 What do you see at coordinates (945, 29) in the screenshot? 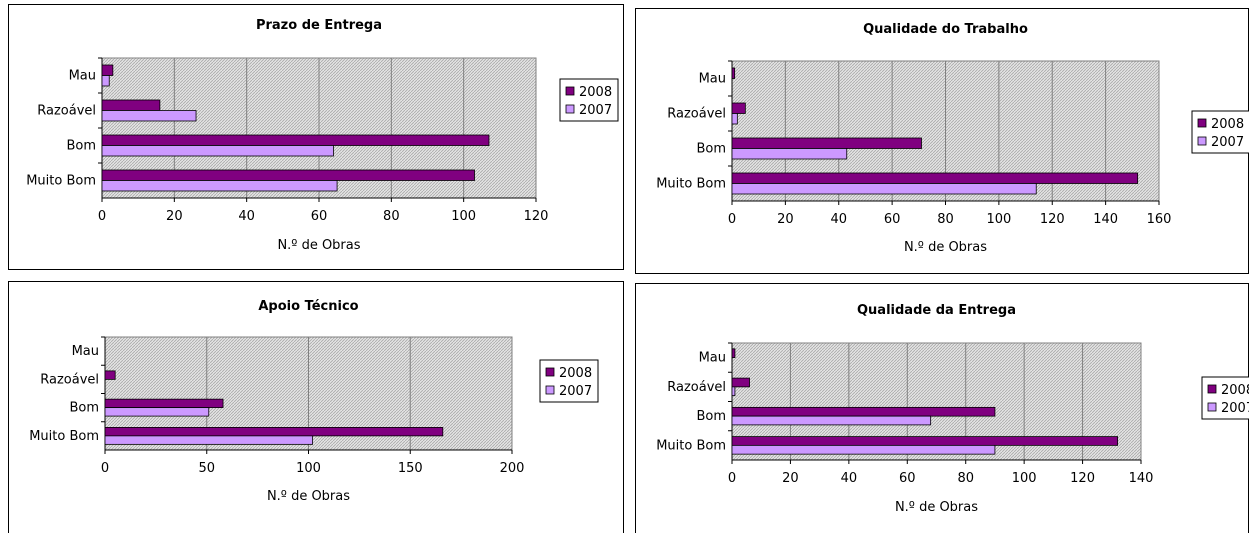
I see `chart-title: Qualidade do Trabalho` at bounding box center [945, 29].